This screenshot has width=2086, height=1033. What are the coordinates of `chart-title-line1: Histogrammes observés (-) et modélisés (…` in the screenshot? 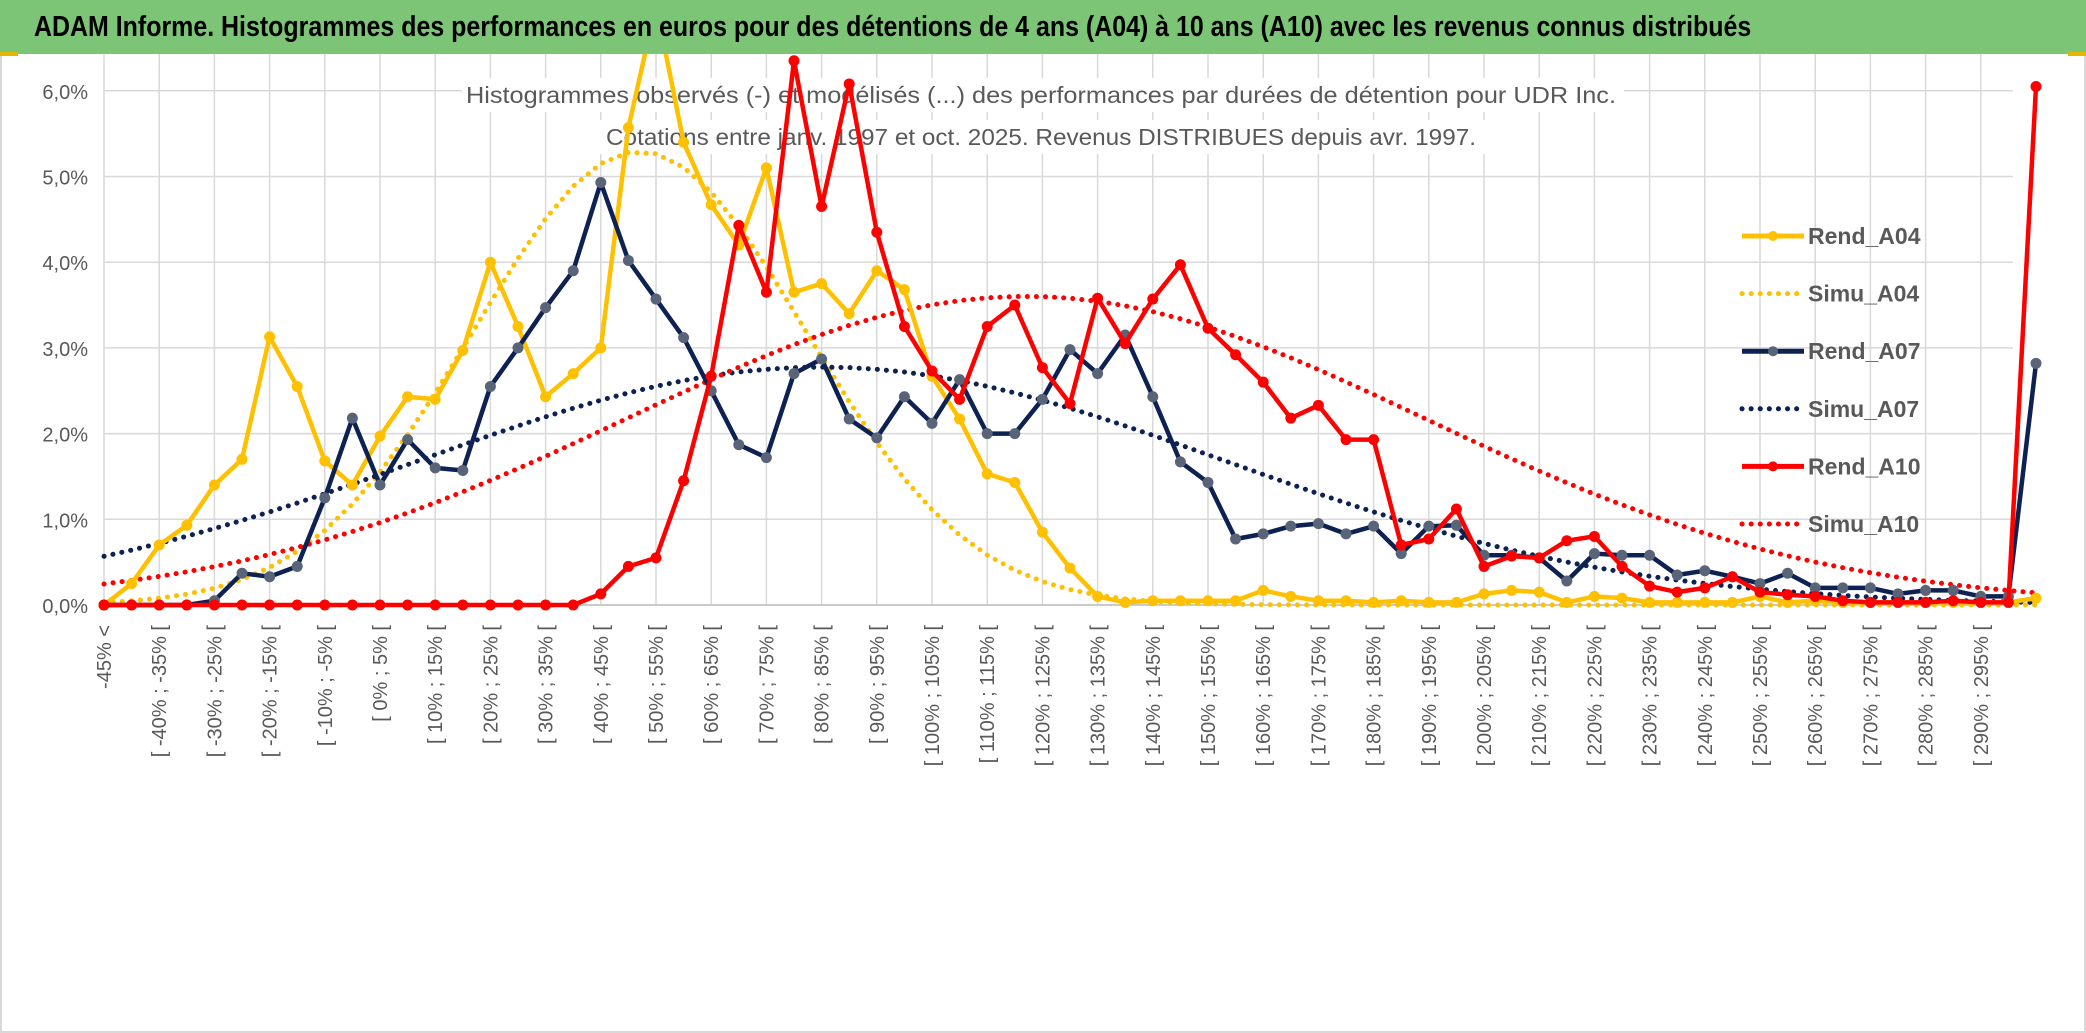 It's located at (1041, 95).